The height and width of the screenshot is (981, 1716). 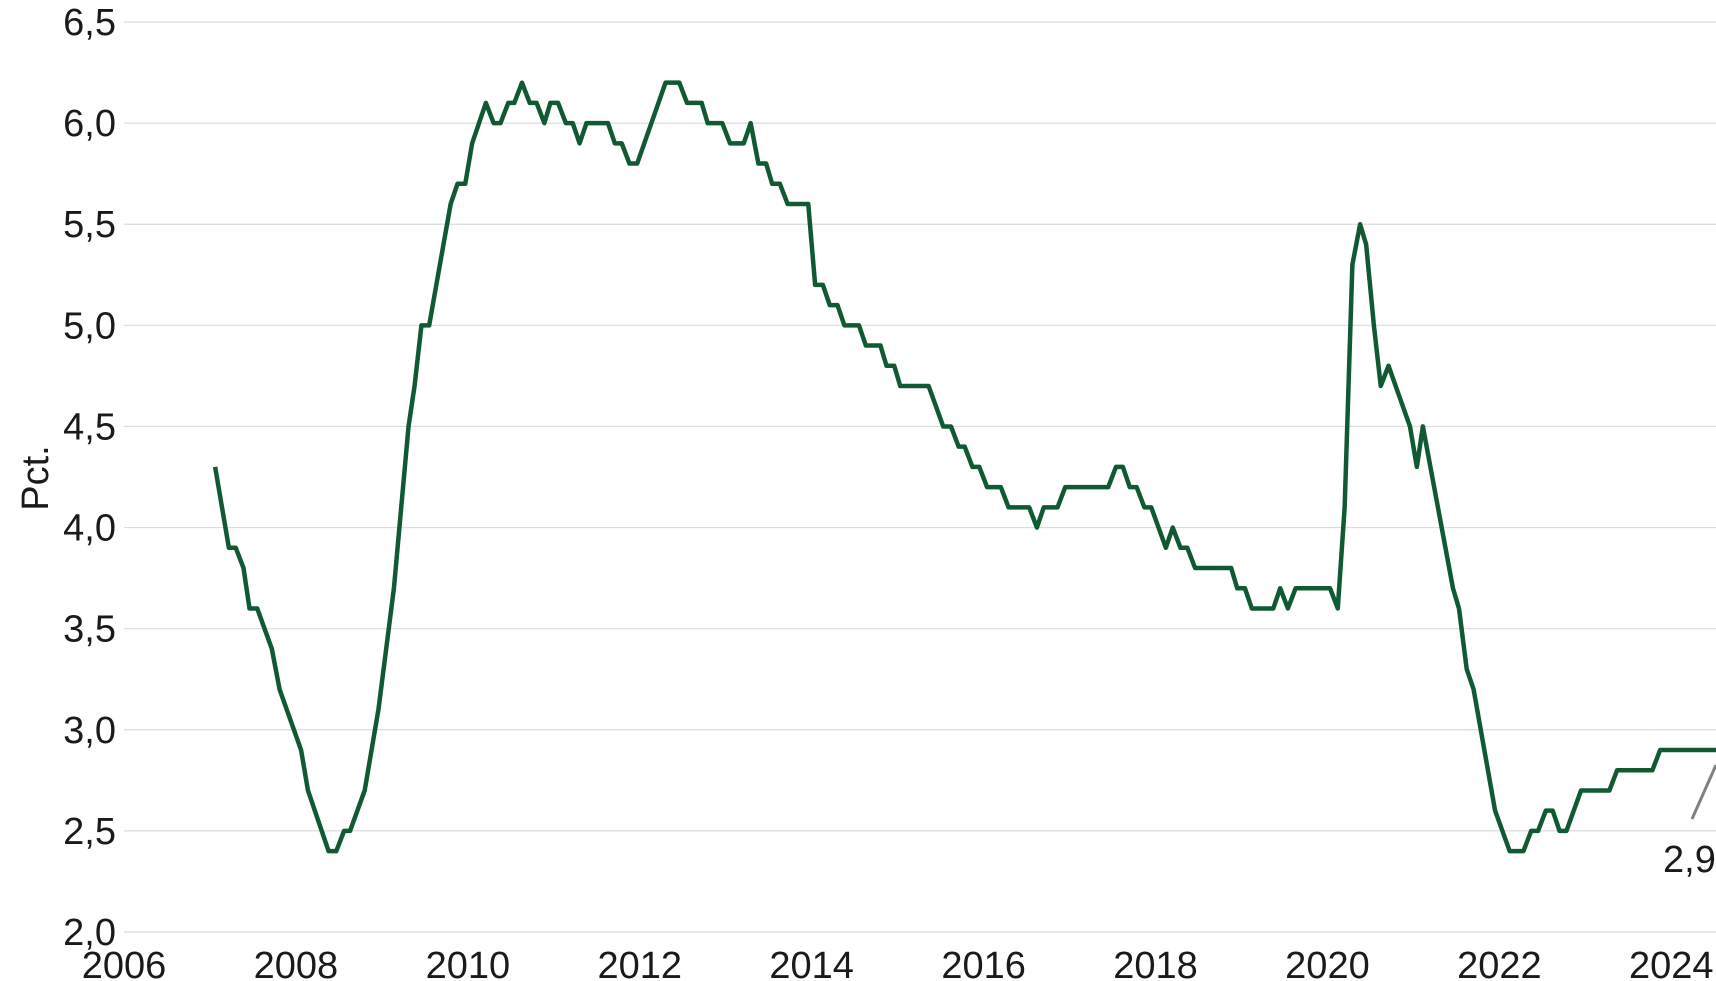 What do you see at coordinates (296, 963) in the screenshot?
I see `x-tick-label: 2008` at bounding box center [296, 963].